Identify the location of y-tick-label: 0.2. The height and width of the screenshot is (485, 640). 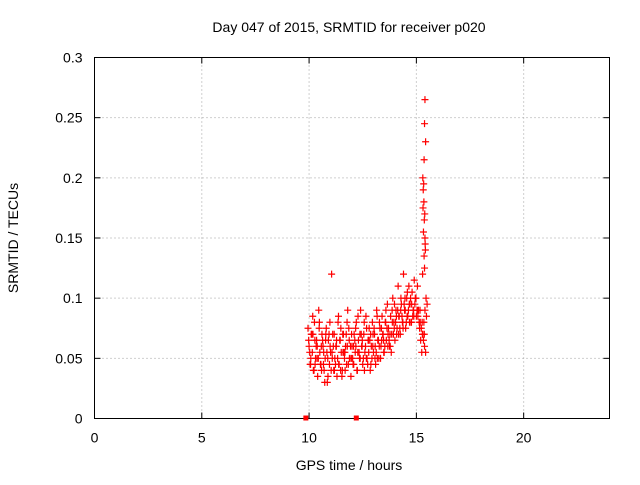
(73, 178).